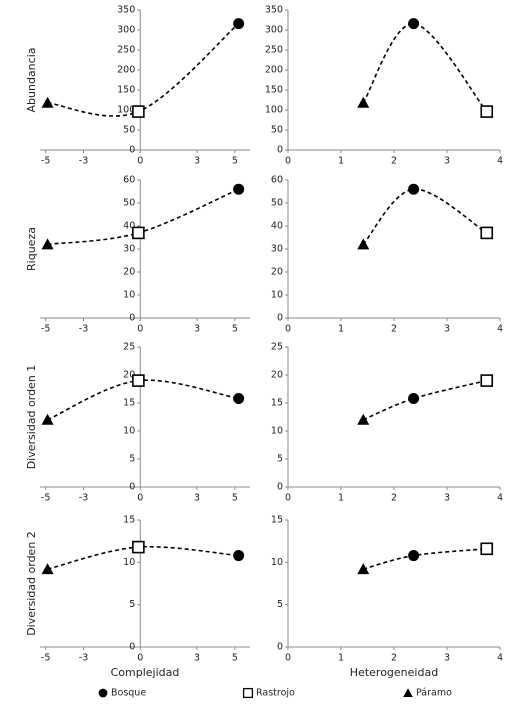  Describe the element at coordinates (145, 672) in the screenshot. I see `x-axis-label: Complejidad` at that location.